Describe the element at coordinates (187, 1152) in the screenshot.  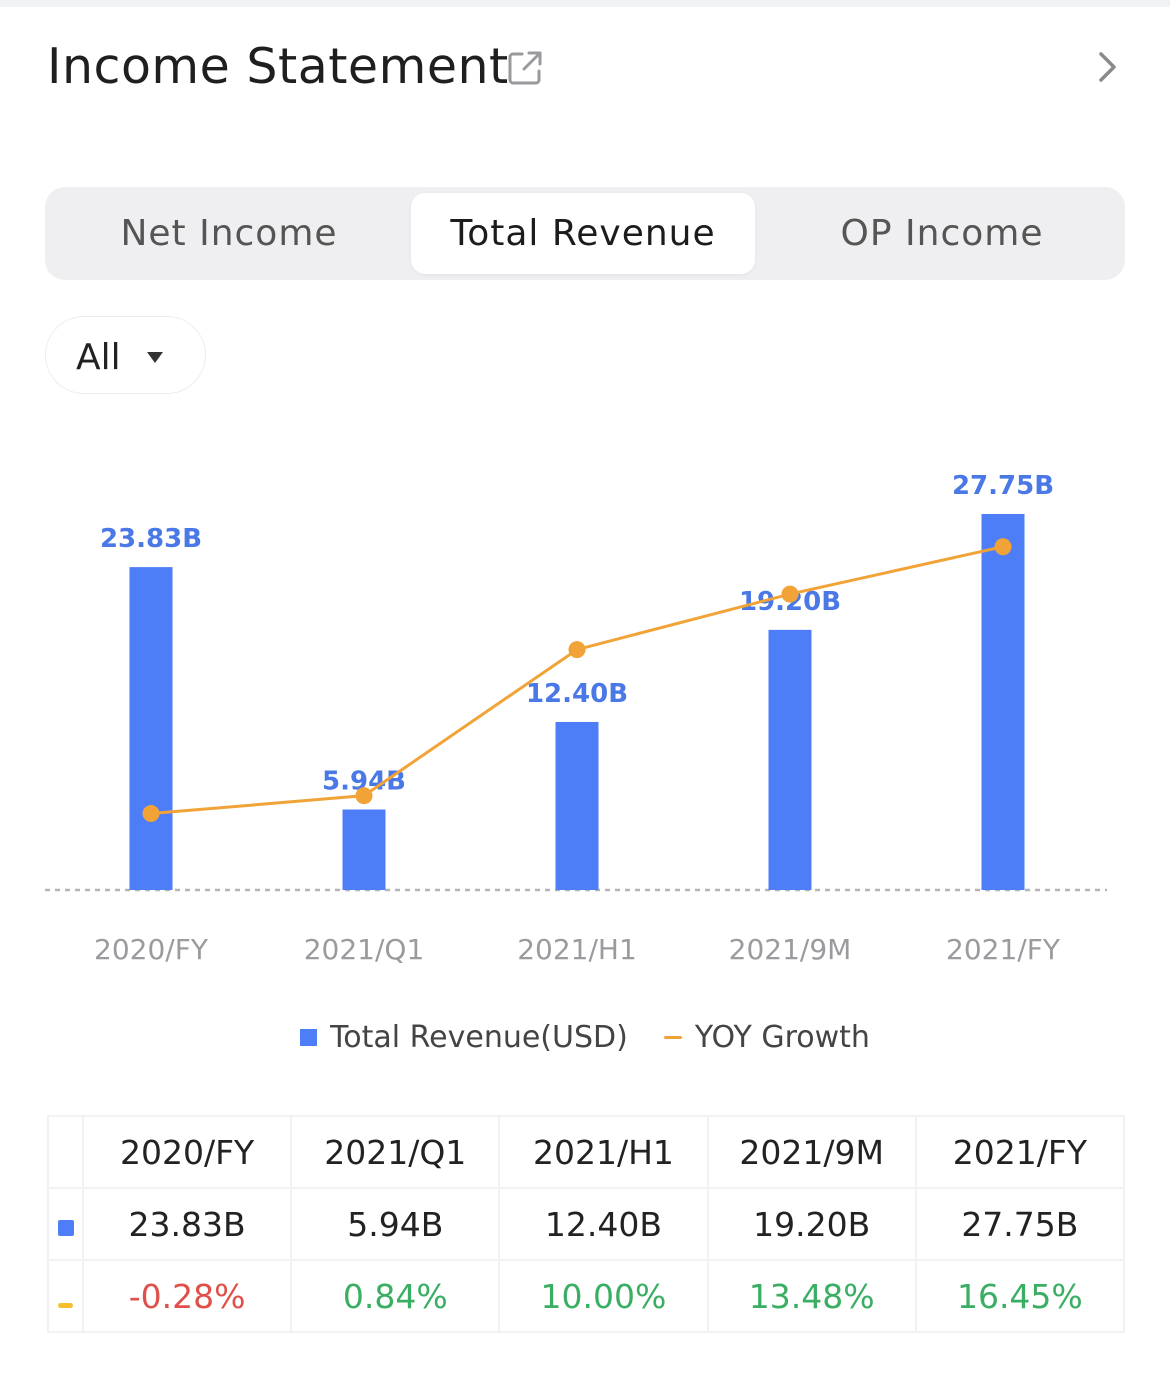
I see `table-header-cell: 2020/FY` at that location.